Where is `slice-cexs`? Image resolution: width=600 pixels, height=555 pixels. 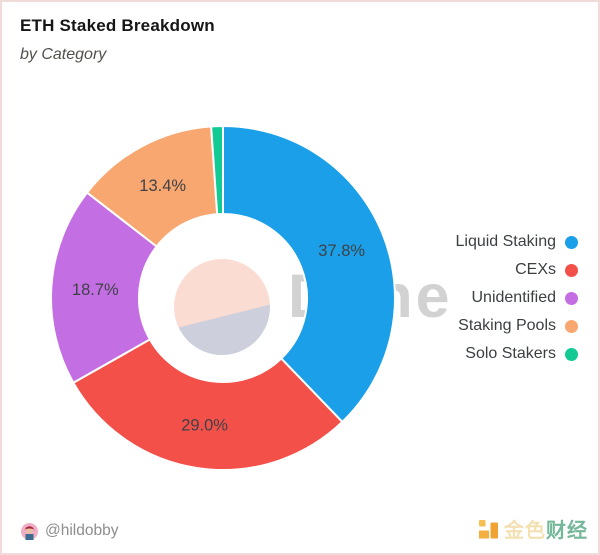
slice-cexs is located at coordinates (208, 404).